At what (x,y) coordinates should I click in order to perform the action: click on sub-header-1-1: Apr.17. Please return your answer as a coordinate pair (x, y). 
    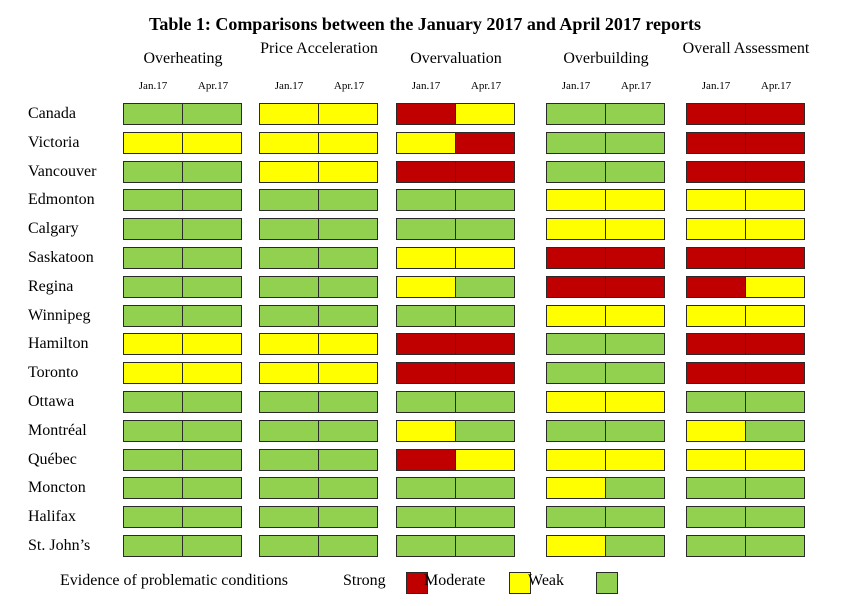
    Looking at the image, I should click on (349, 86).